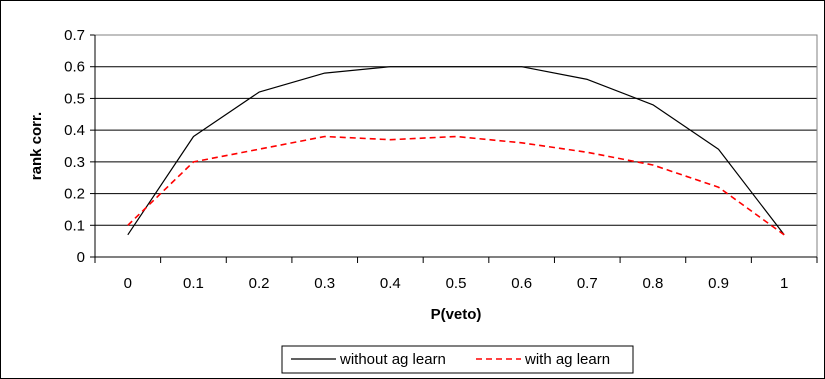 This screenshot has height=379, width=825. What do you see at coordinates (74, 67) in the screenshot?
I see `y-tick-label: 0.6` at bounding box center [74, 67].